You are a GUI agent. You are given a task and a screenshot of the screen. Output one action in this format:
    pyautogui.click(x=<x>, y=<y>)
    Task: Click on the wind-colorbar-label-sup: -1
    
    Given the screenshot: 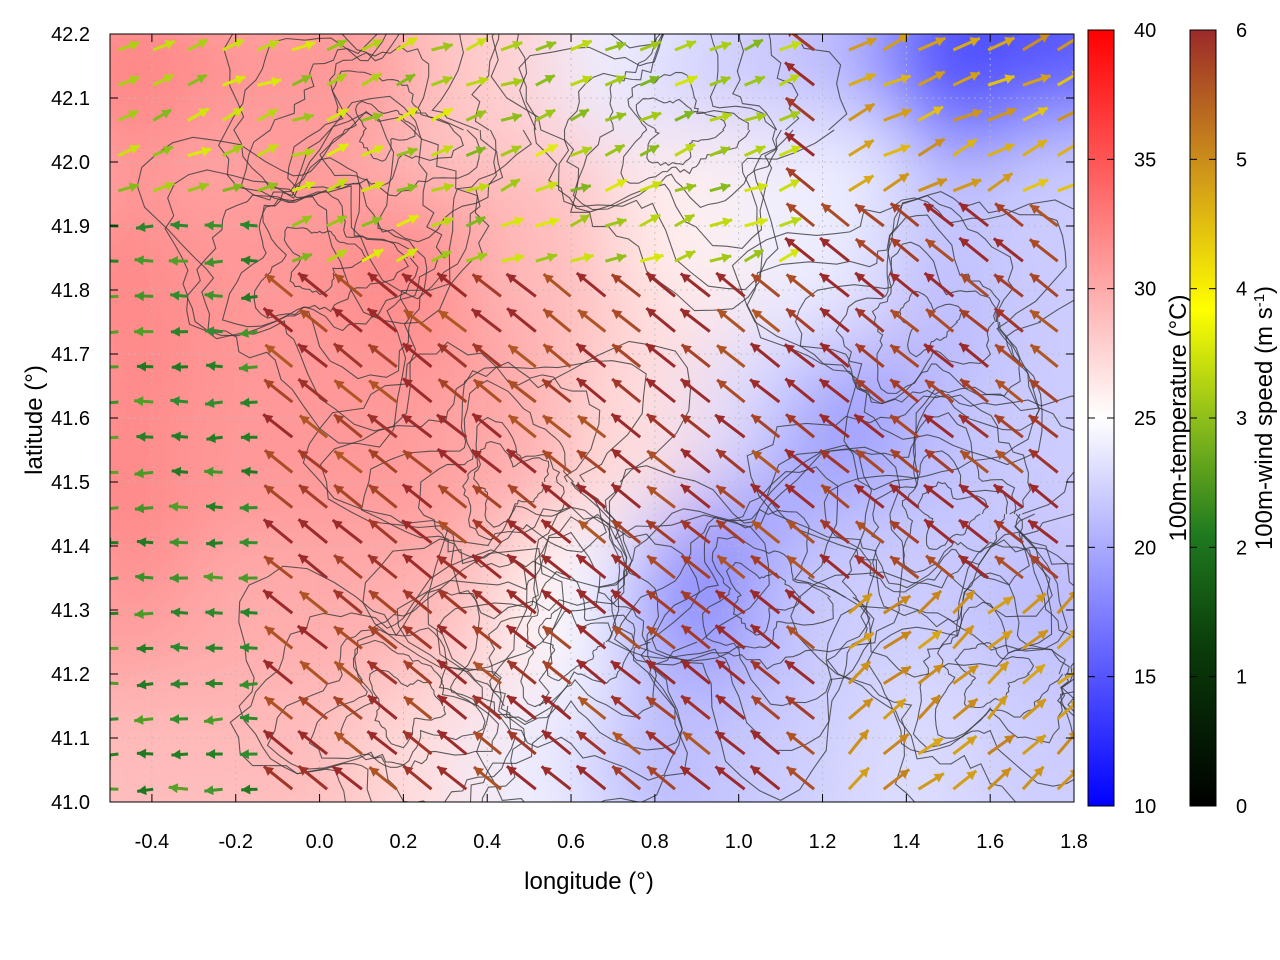 What is the action you would take?
    pyautogui.click(x=1259, y=300)
    